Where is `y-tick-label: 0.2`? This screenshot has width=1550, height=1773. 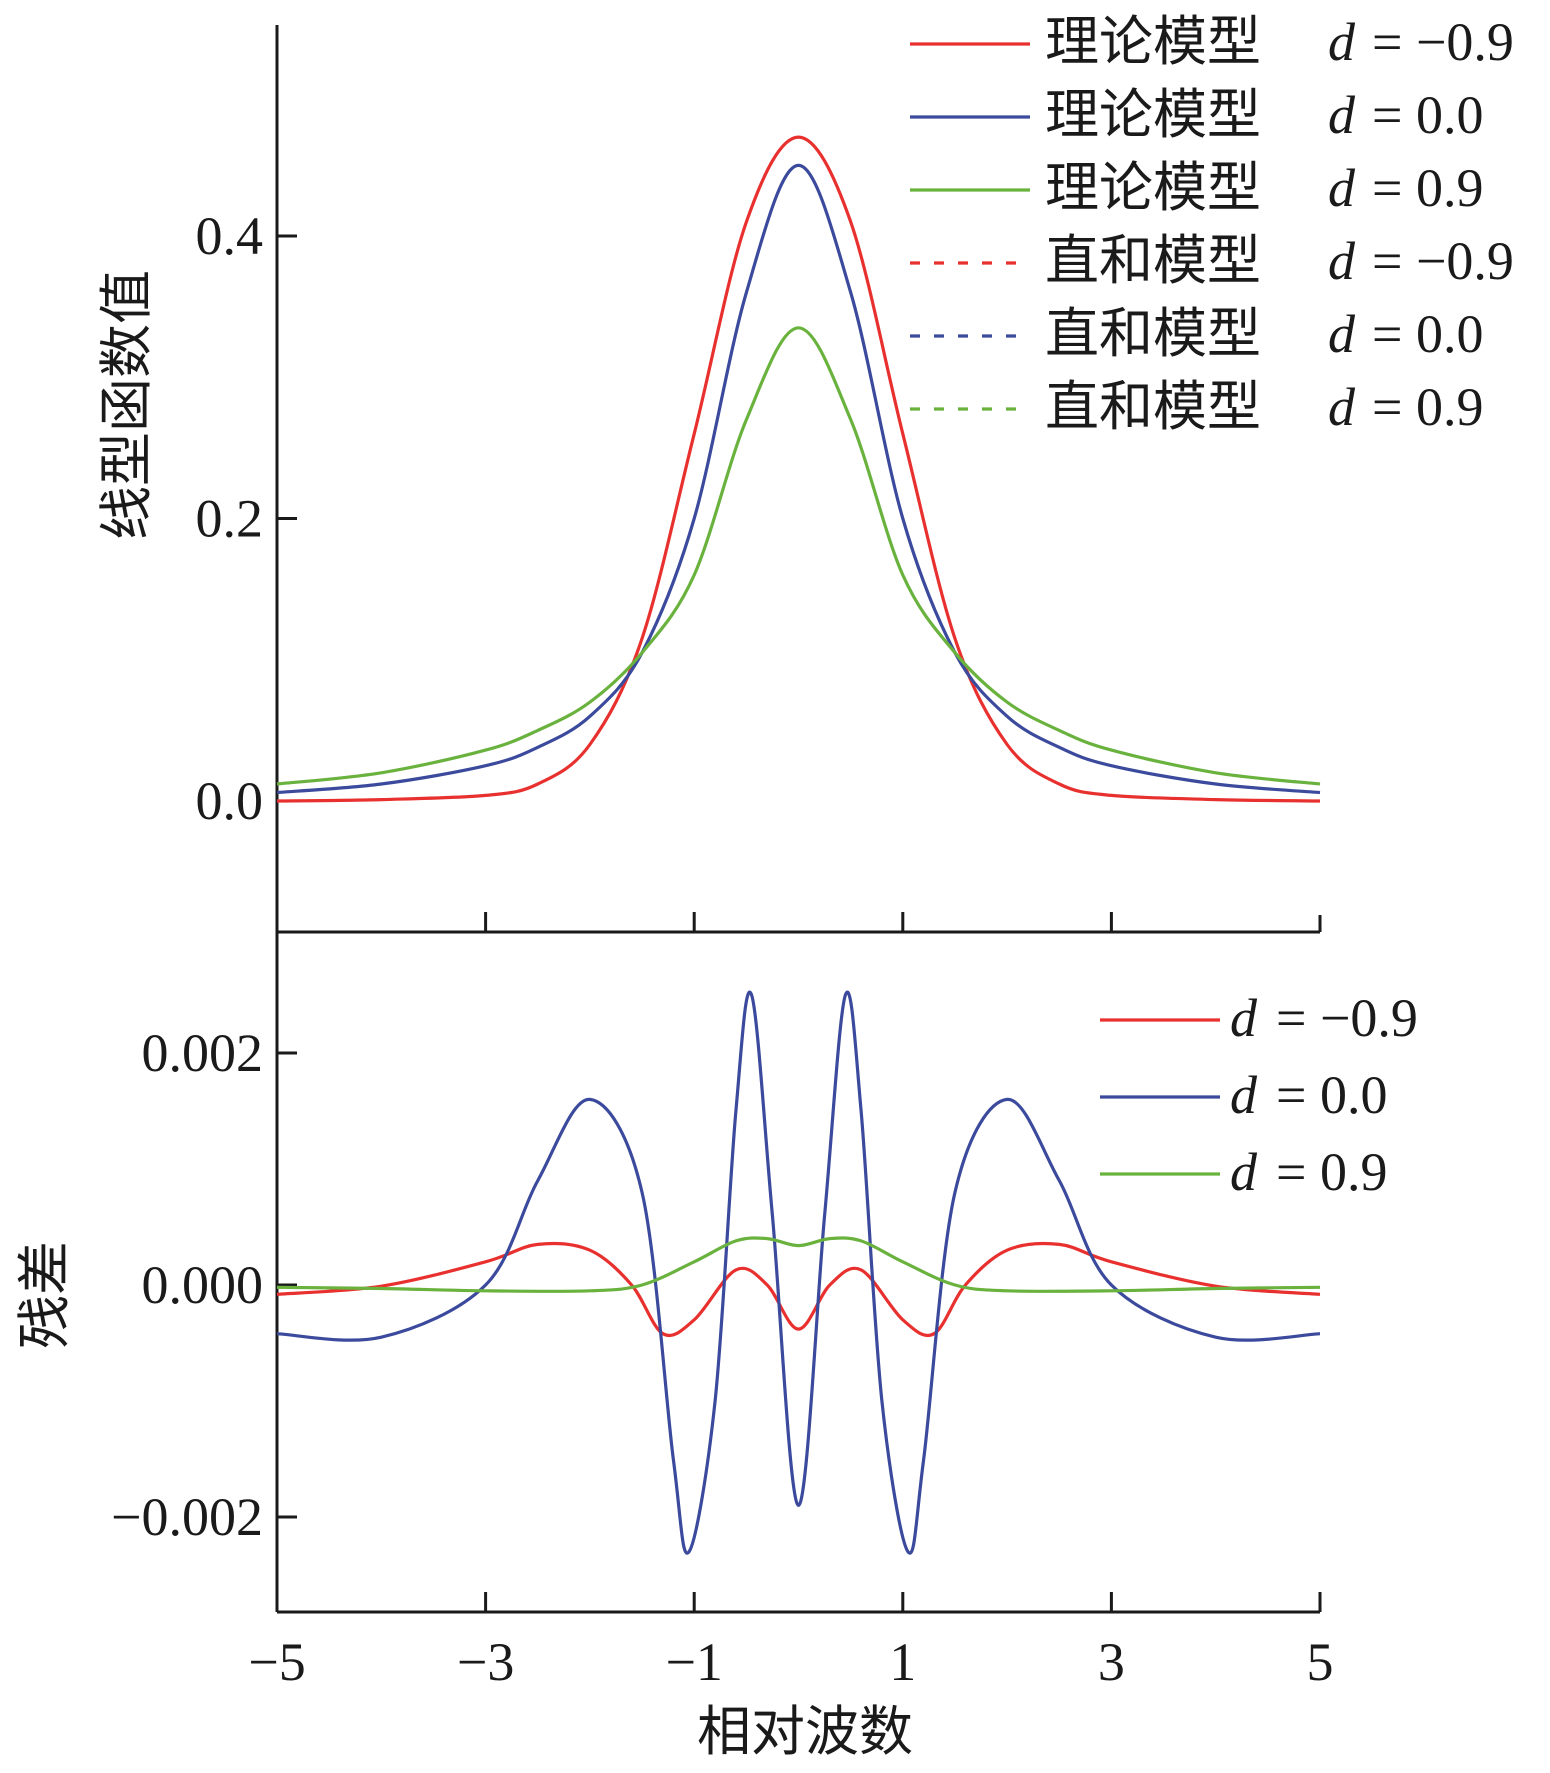
y-tick-label: 0.2 is located at coordinates (230, 519).